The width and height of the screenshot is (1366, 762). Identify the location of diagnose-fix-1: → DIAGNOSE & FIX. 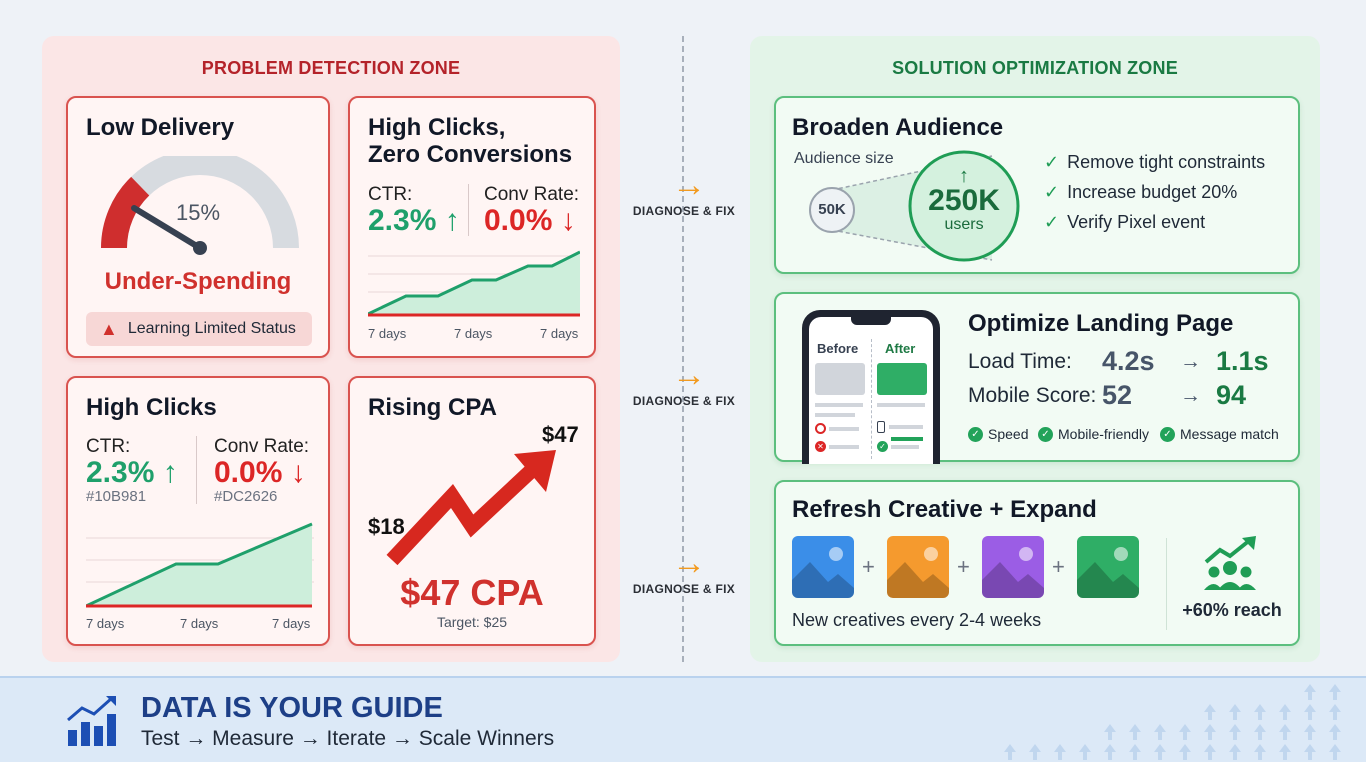
(684, 193).